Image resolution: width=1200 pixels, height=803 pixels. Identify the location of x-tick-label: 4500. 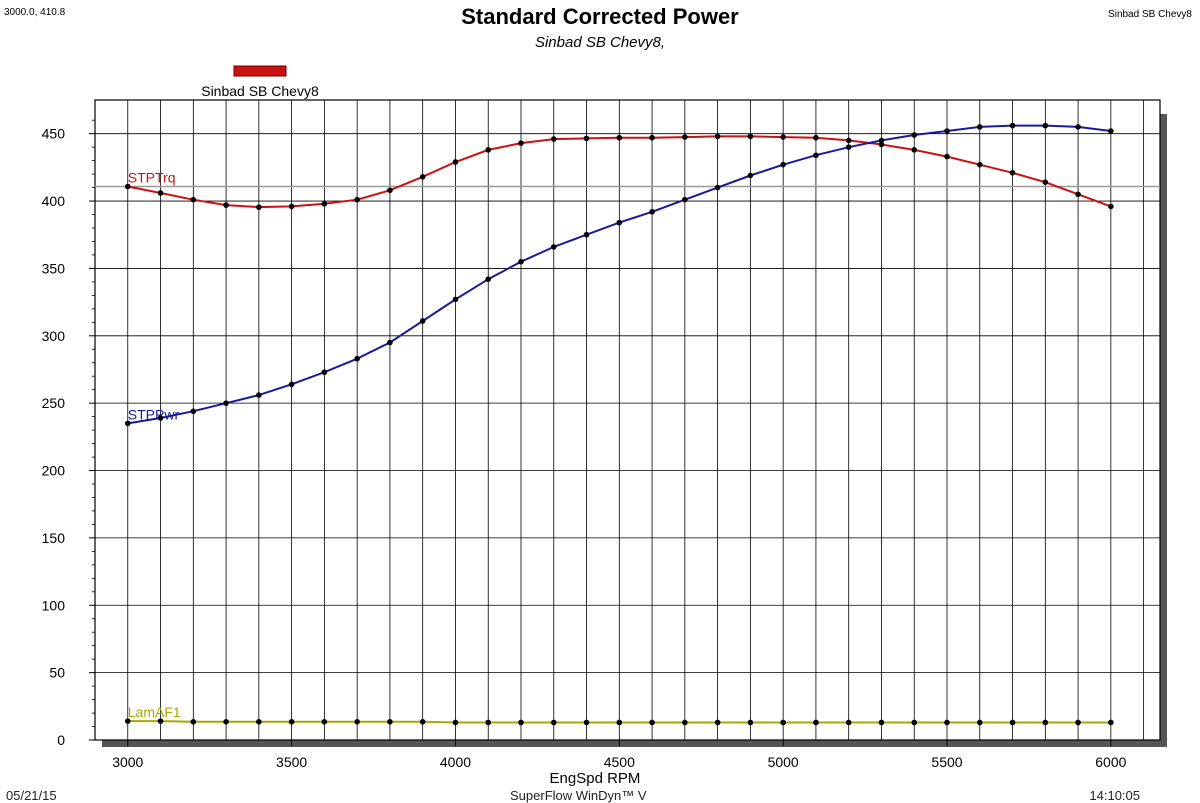
(619, 762).